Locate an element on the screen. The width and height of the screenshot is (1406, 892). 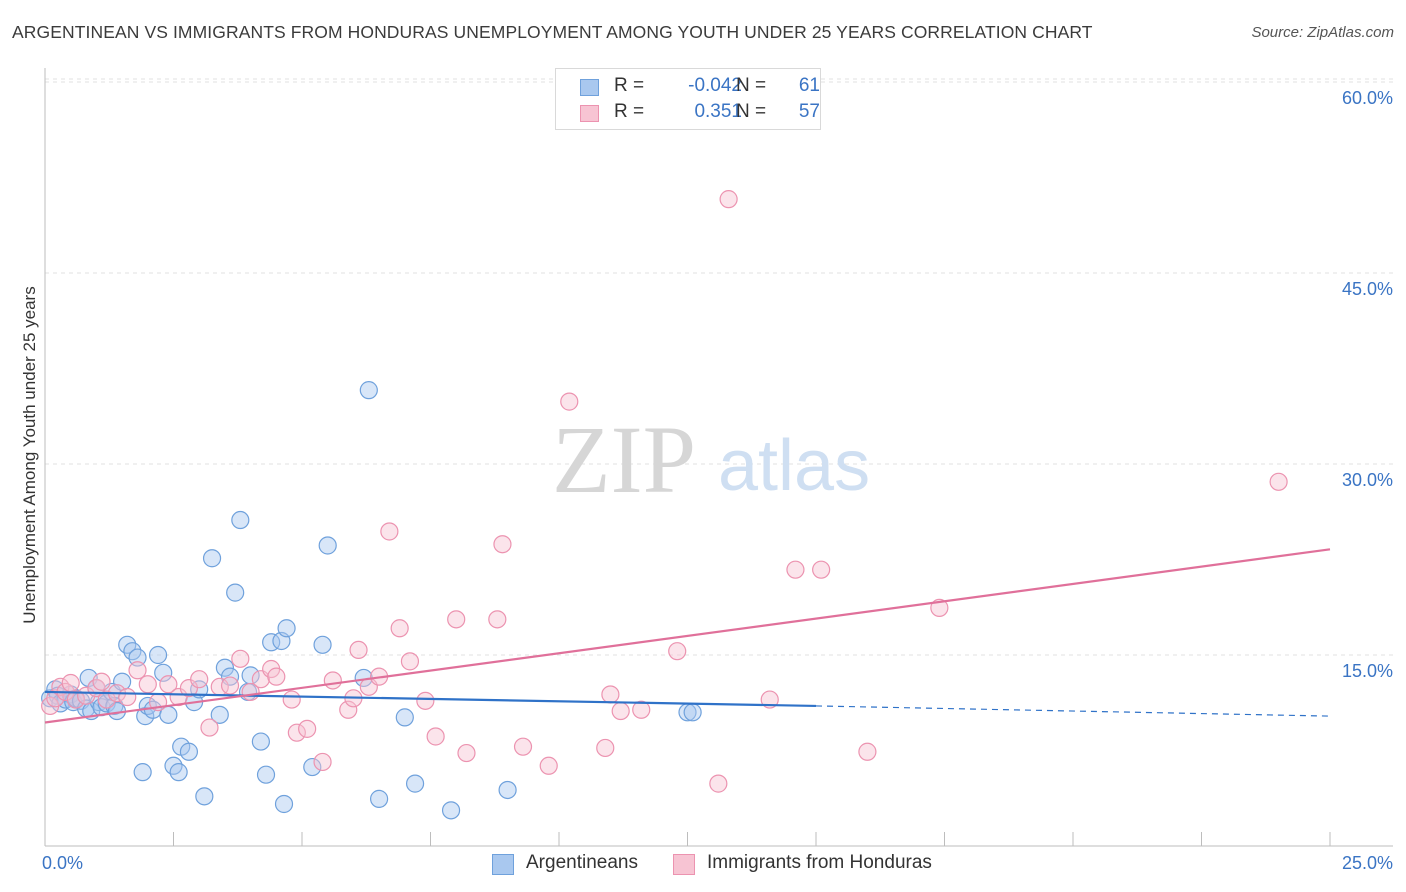
source-label: Source: ZipAtlas.com is located at coordinates (1322, 32).